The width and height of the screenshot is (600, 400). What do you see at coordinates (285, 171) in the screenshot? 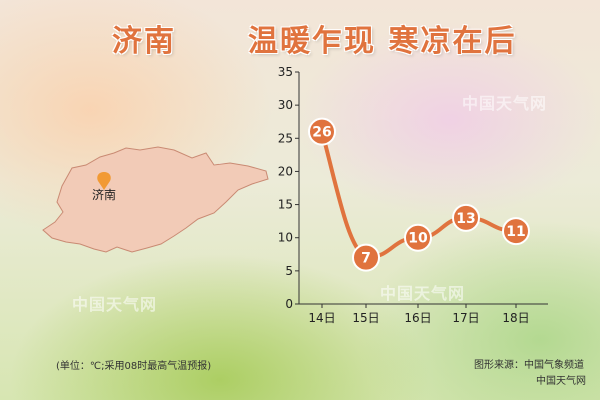
I see `y-tick-label: 20` at bounding box center [285, 171].